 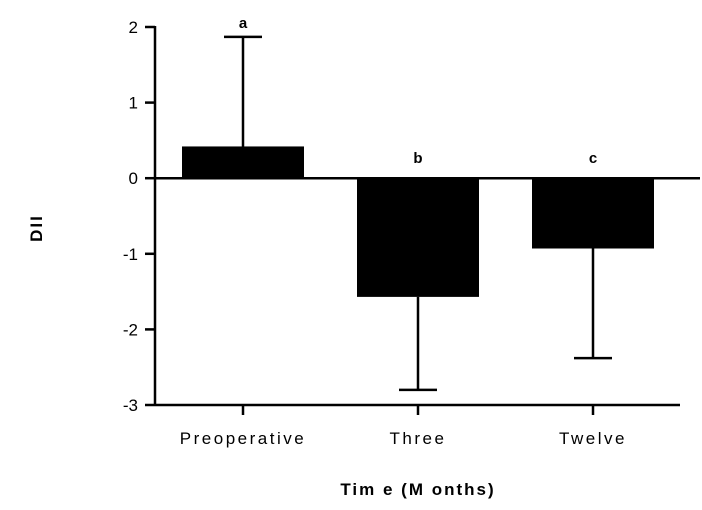 I want to click on x-tick-label: Three, so click(x=418, y=438).